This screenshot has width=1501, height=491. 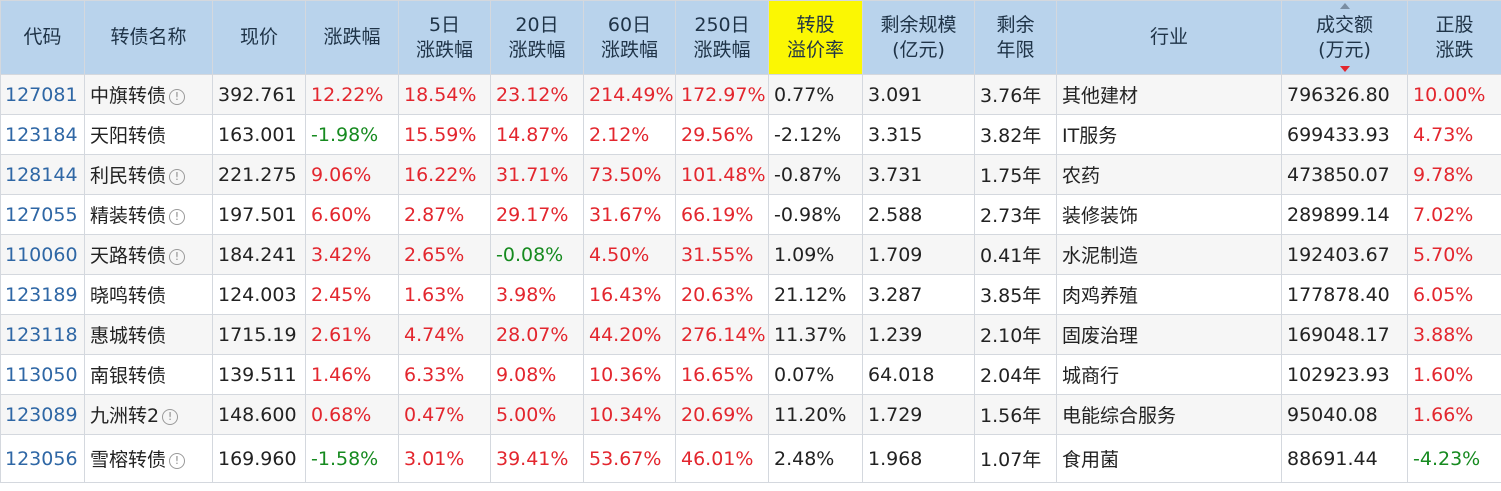 I want to click on change-250d-cell: 101.48%, so click(x=722, y=174).